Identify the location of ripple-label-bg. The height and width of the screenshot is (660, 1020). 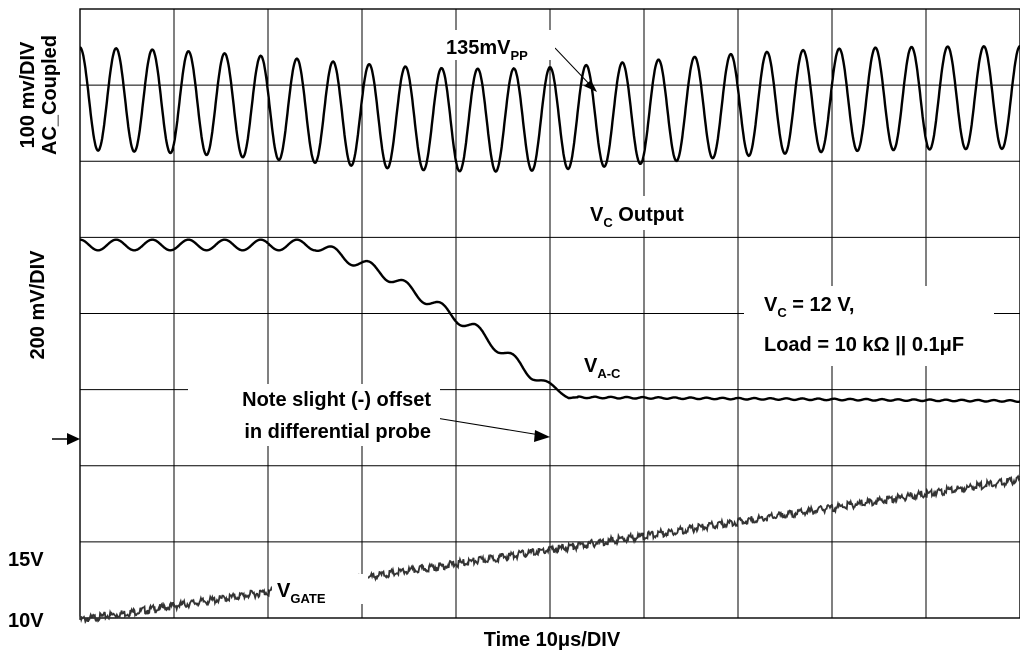
(499, 45).